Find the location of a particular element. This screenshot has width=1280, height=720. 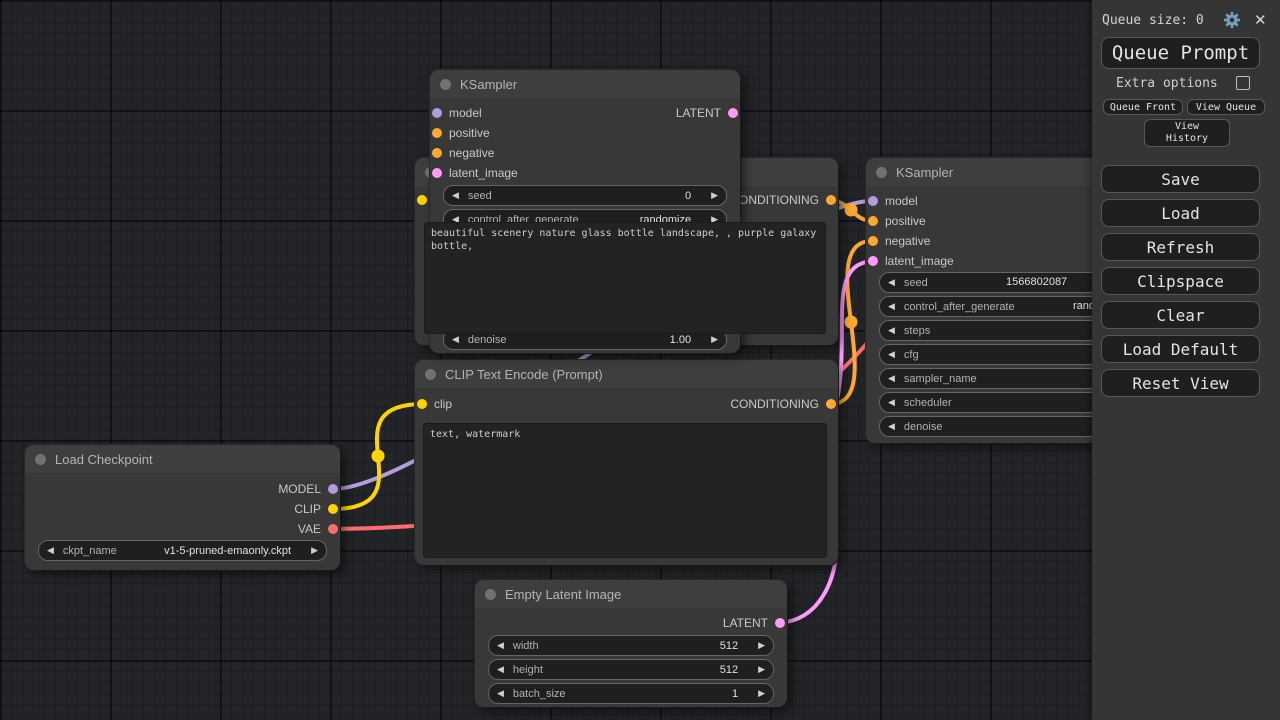

input-row-latent-image: latent_image is located at coordinates (475, 173).